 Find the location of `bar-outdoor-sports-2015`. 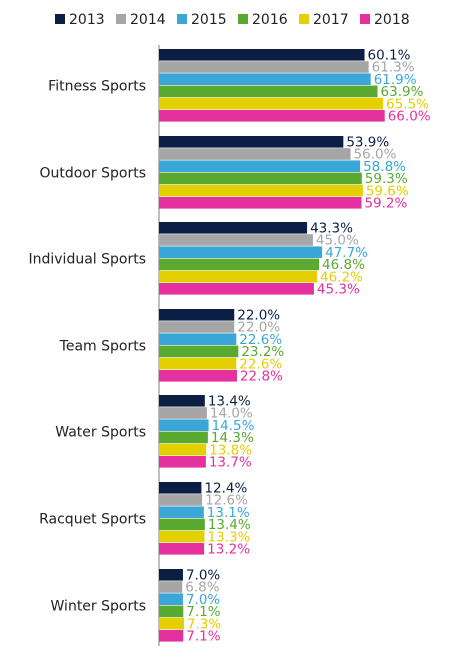

bar-outdoor-sports-2015 is located at coordinates (260, 166).